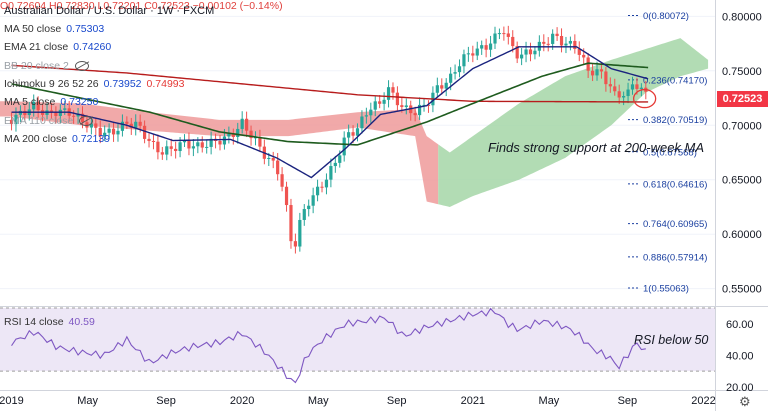 This screenshot has width=768, height=411. What do you see at coordinates (549, 401) in the screenshot?
I see `x-tick-label: May` at bounding box center [549, 401].